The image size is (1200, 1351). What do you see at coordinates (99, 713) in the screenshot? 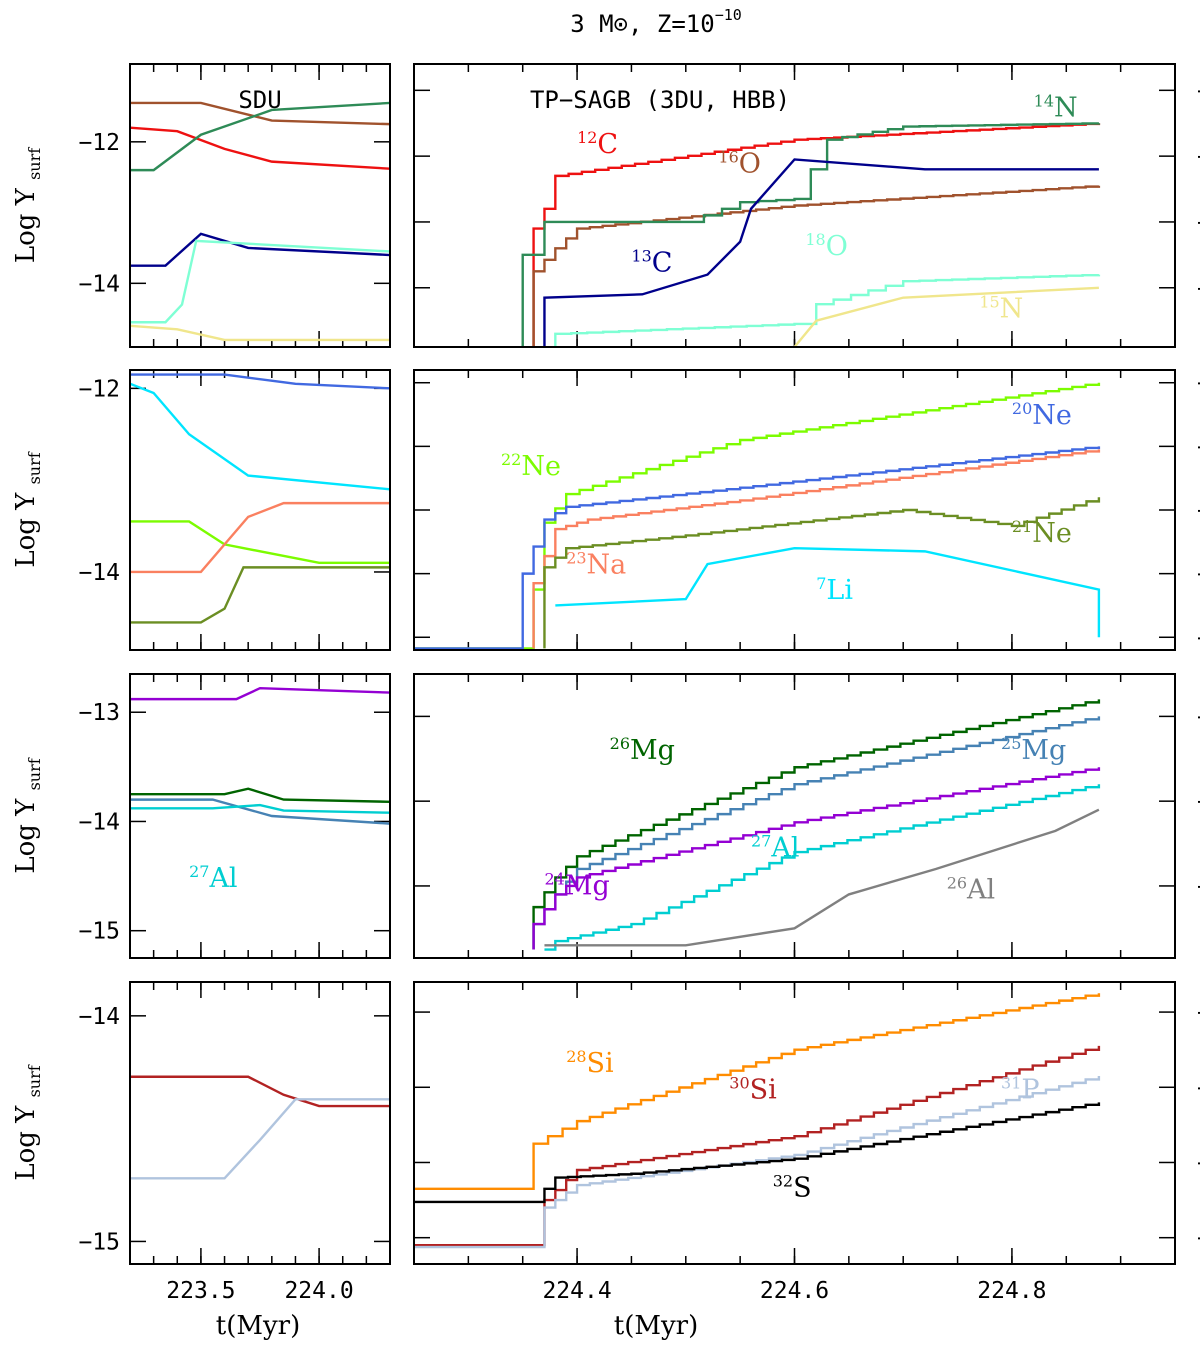
I see `y-tick-label-left: −13` at bounding box center [99, 713].